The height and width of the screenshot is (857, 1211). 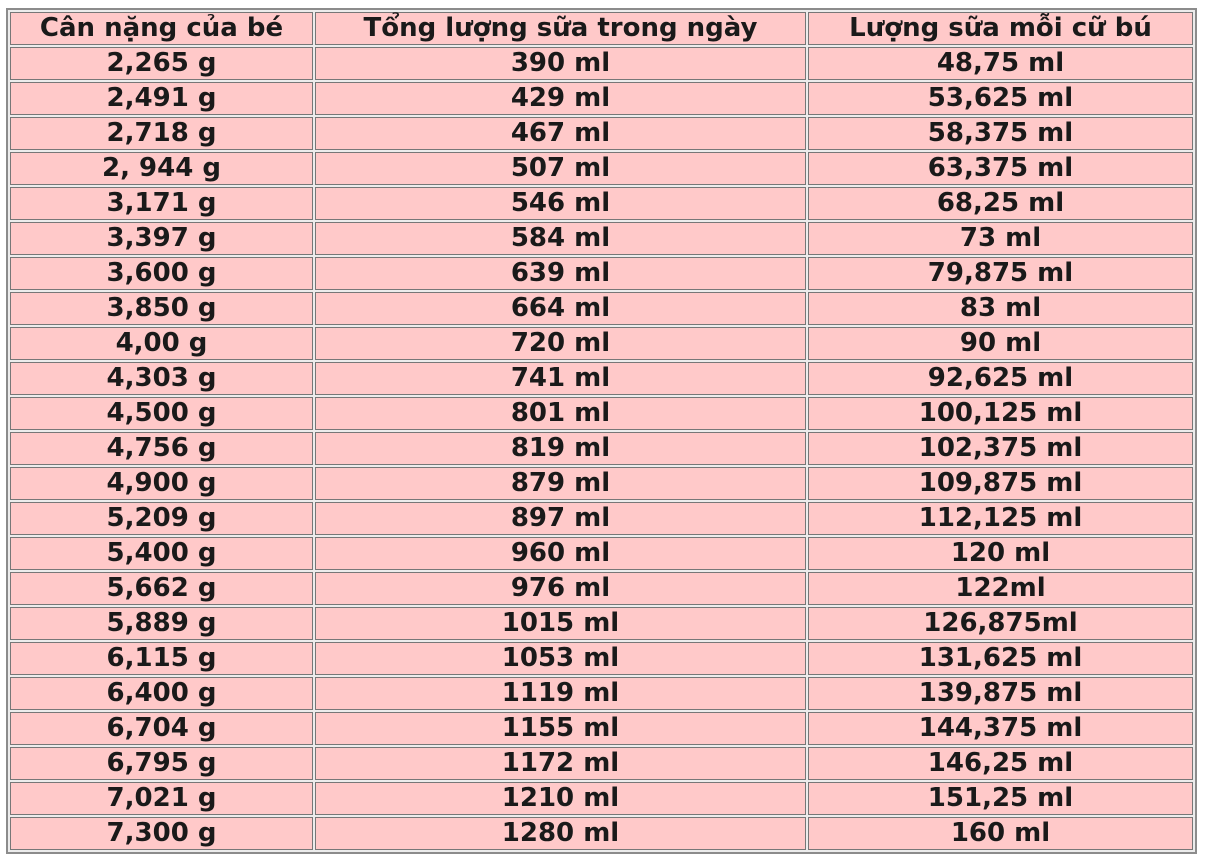 I want to click on cell-daily-total-milk: 429 ml, so click(x=560, y=98).